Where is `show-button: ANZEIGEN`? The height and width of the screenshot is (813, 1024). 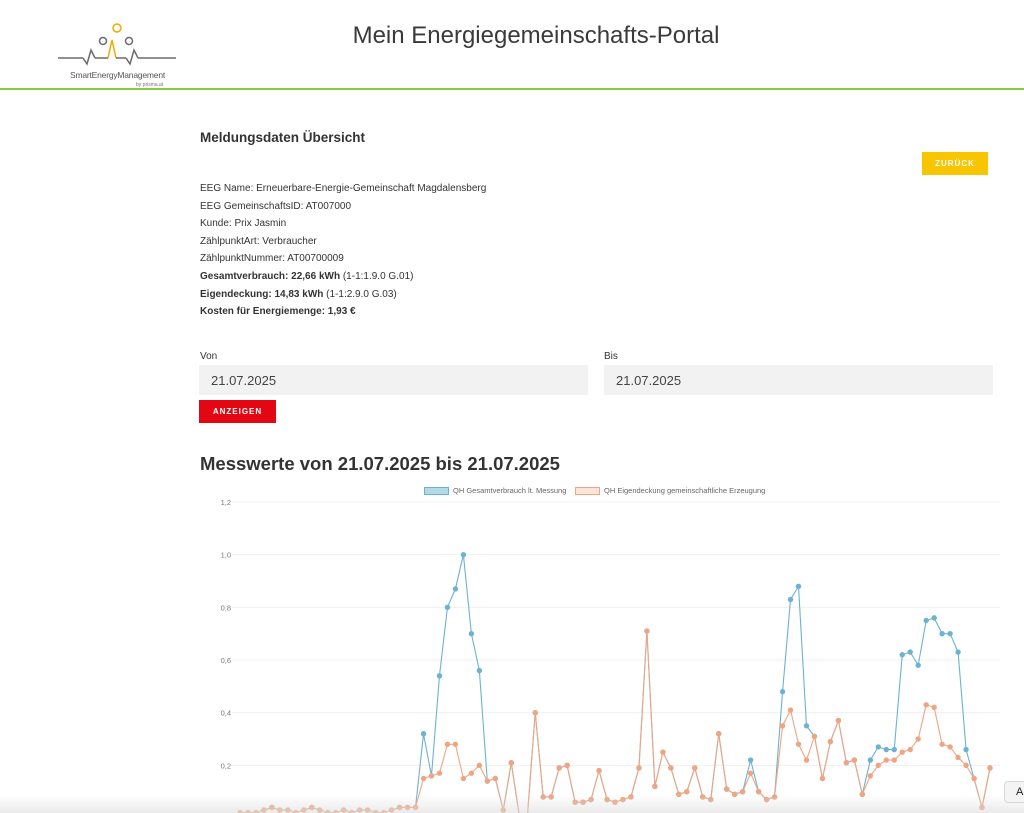
show-button: ANZEIGEN is located at coordinates (237, 411).